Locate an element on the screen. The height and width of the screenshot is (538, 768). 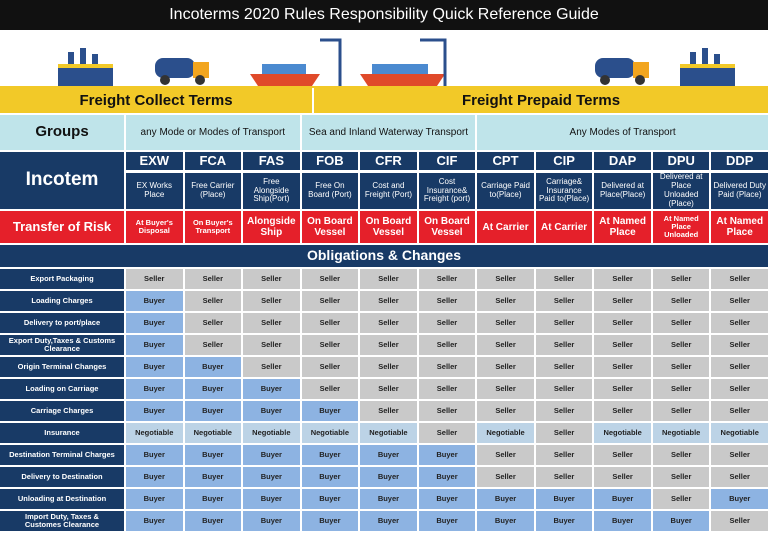
row-label: Destination Terminal Charges is located at coordinates (62, 455).